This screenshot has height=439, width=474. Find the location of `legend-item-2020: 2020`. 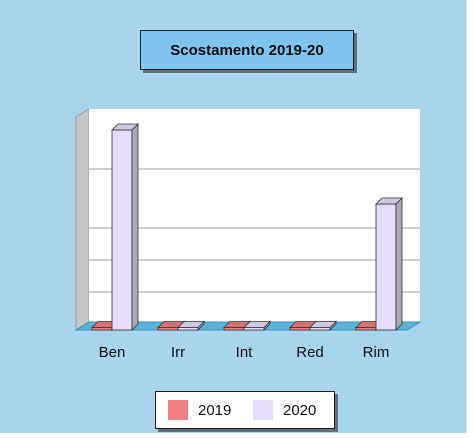

legend-item-2020: 2020 is located at coordinates (284, 410).